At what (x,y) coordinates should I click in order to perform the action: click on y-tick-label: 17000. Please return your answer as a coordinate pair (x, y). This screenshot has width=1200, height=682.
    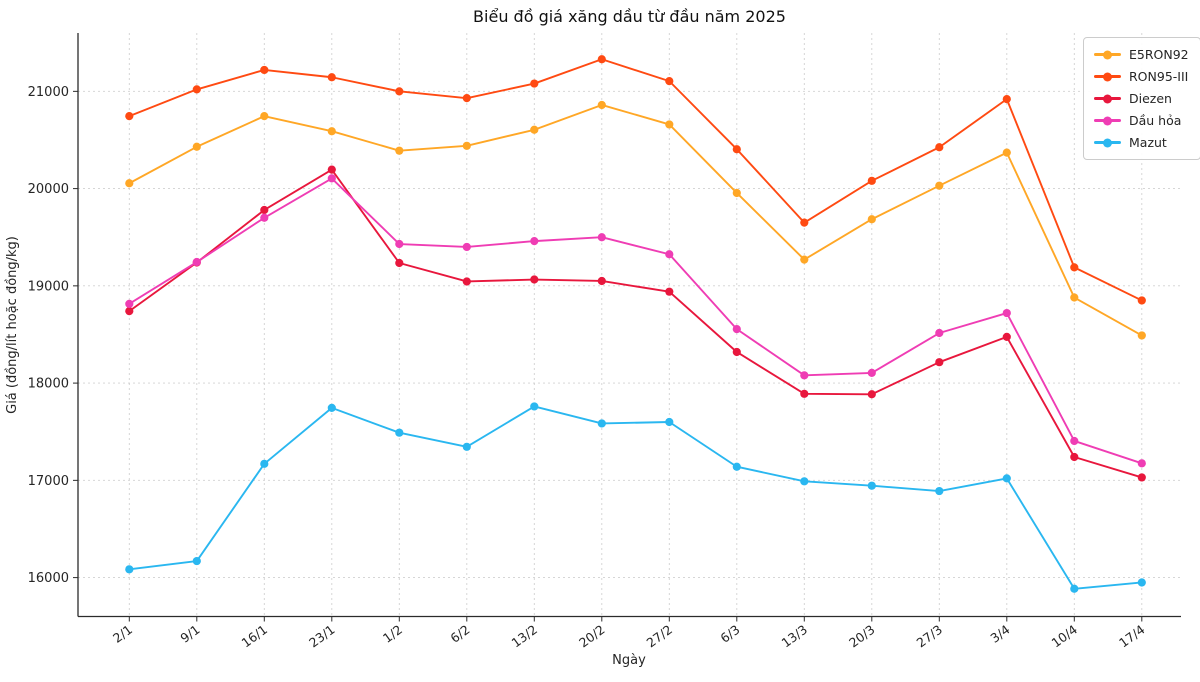
    Looking at the image, I should click on (48, 481).